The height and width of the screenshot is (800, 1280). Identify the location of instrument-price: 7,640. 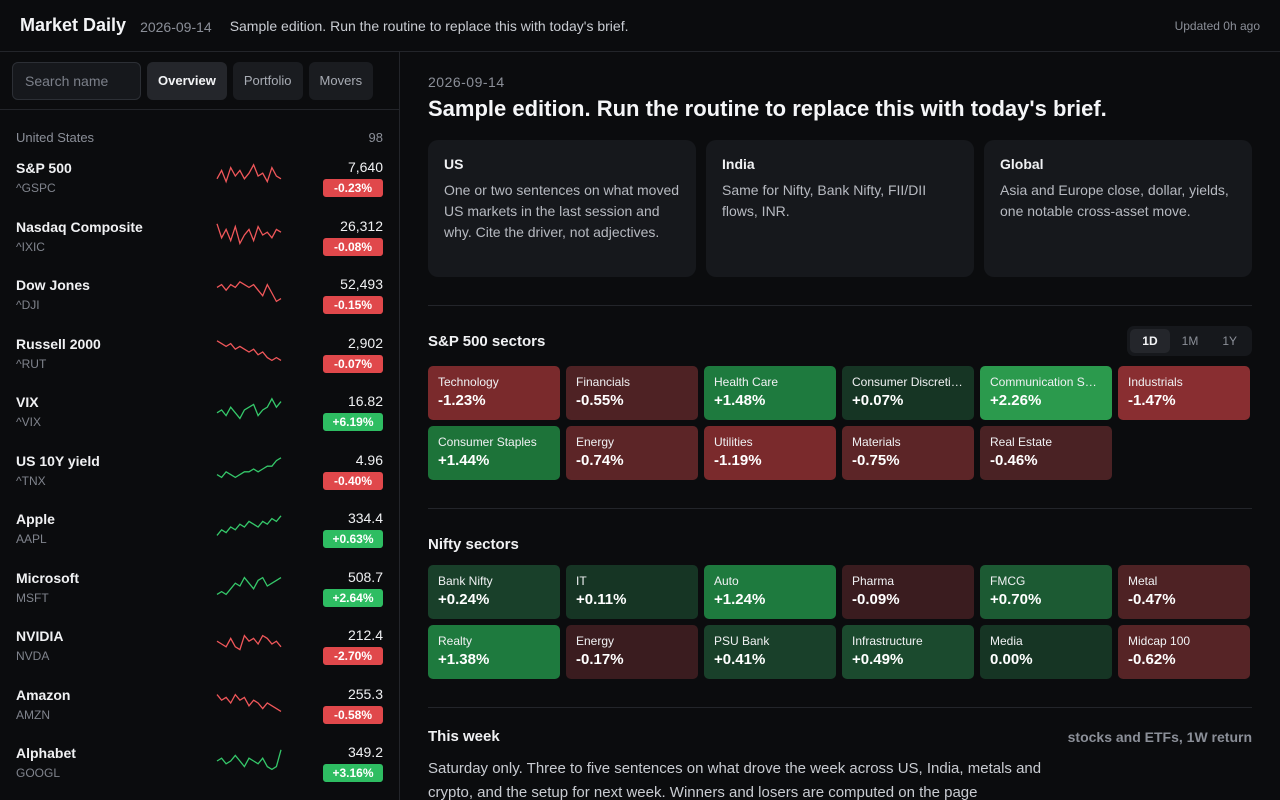
(365, 167).